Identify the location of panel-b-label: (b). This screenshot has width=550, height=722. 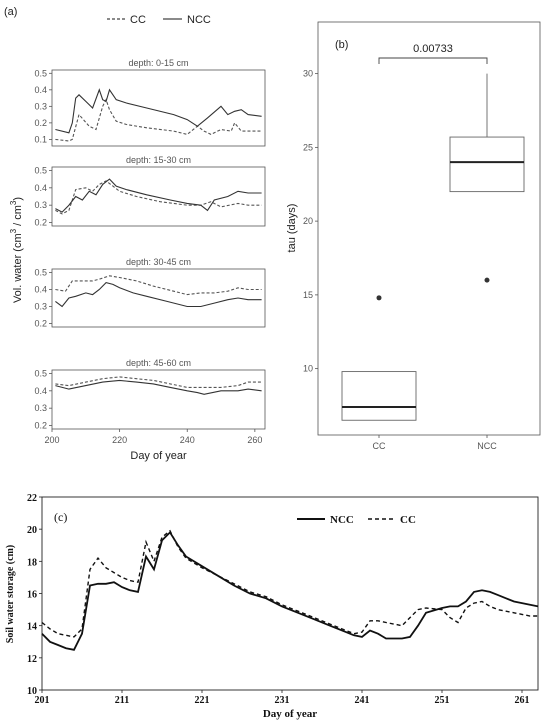
(341, 45).